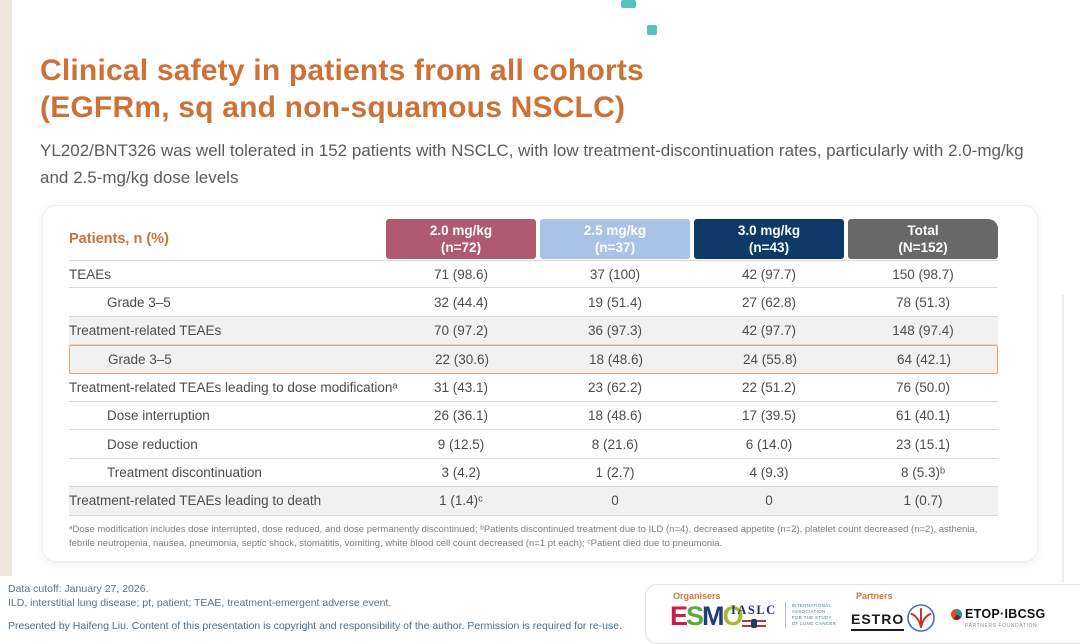 The height and width of the screenshot is (644, 1080). What do you see at coordinates (697, 596) in the screenshot?
I see `organisers-label: Organisers` at bounding box center [697, 596].